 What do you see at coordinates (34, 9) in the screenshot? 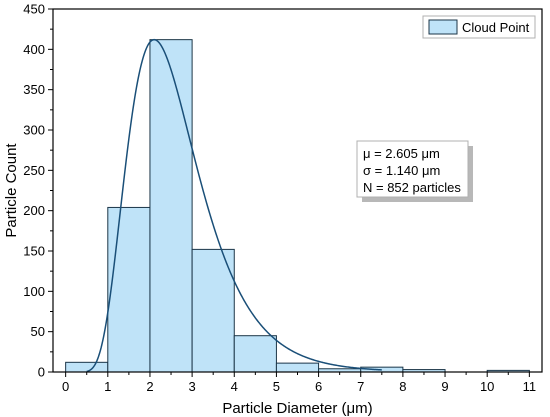
I see `y-tick-label: 450` at bounding box center [34, 9].